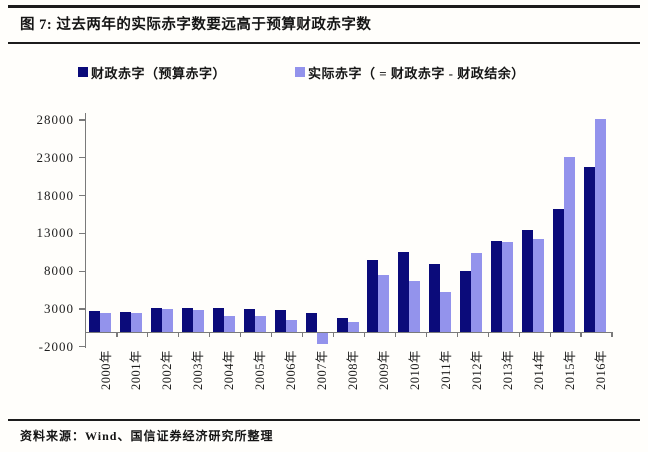 This screenshot has width=648, height=452. I want to click on x-category-label-2011: 2011年, so click(445, 370).